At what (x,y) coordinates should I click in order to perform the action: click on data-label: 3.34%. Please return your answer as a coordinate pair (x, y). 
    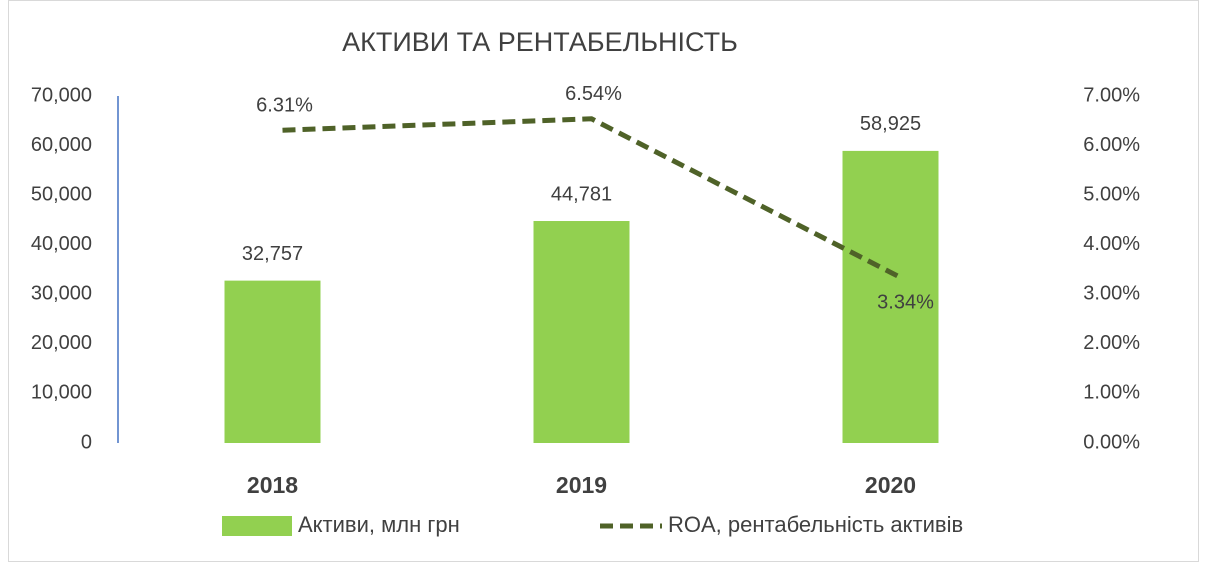
    Looking at the image, I should click on (905, 303).